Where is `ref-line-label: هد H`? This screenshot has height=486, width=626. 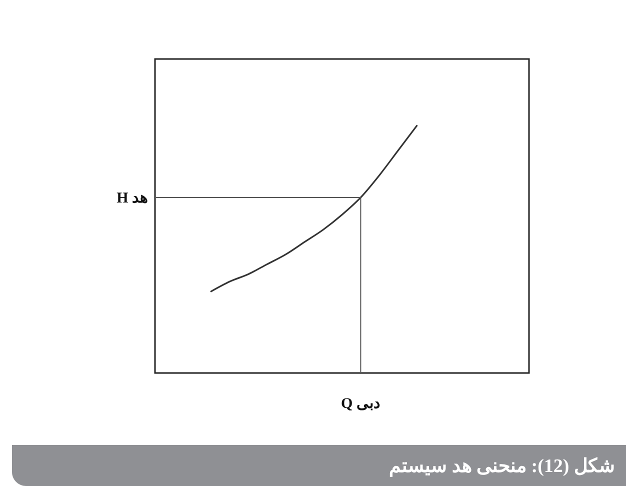
ref-line-label: هد H is located at coordinates (132, 198).